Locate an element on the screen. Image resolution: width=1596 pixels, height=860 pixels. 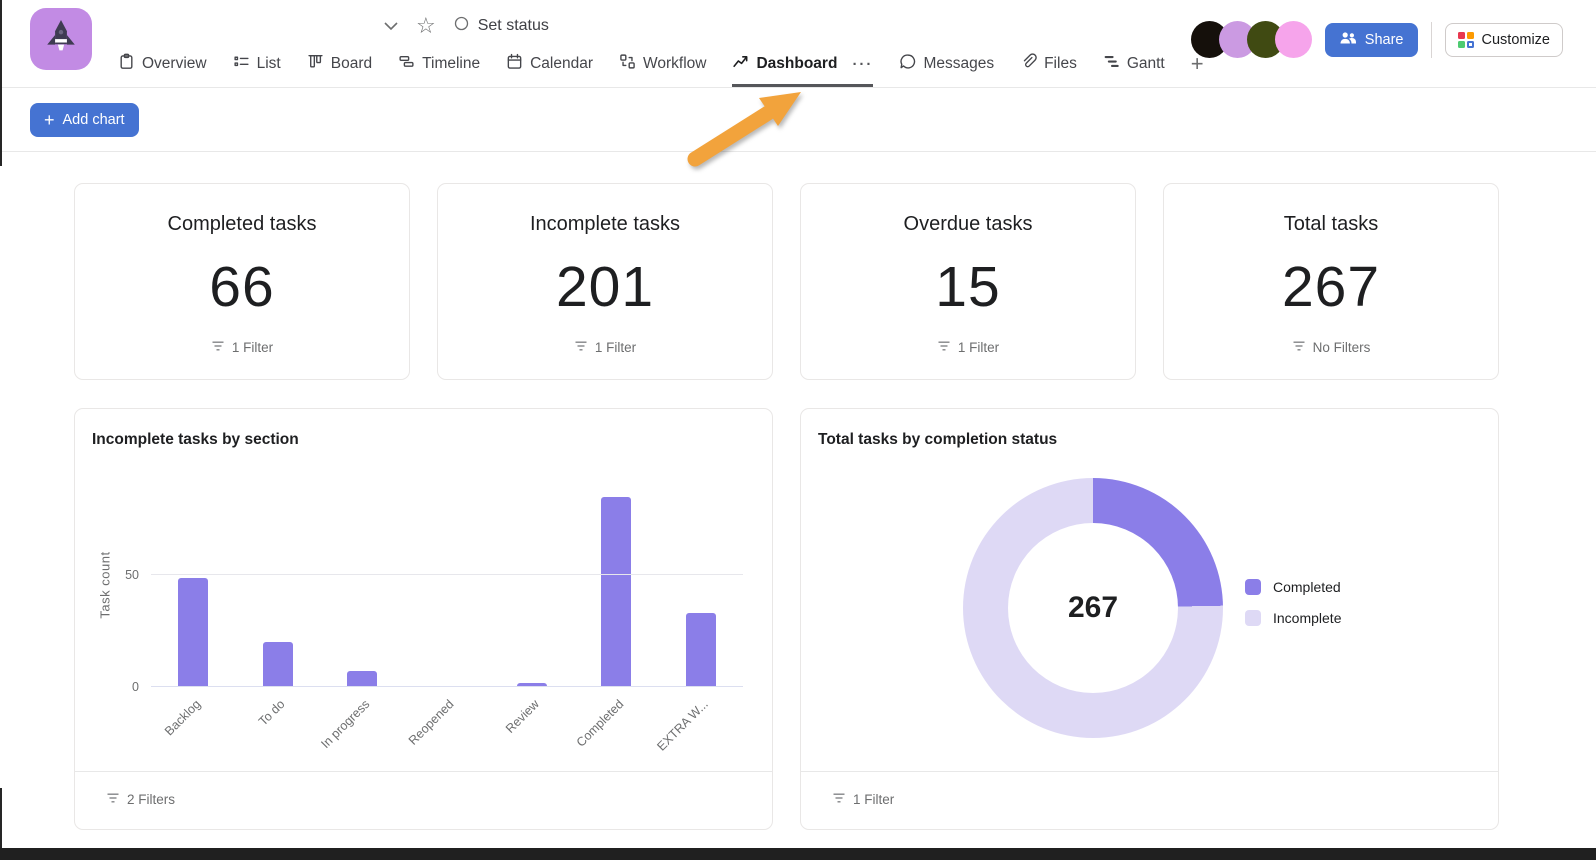
tab-label: Timeline is located at coordinates (451, 63).